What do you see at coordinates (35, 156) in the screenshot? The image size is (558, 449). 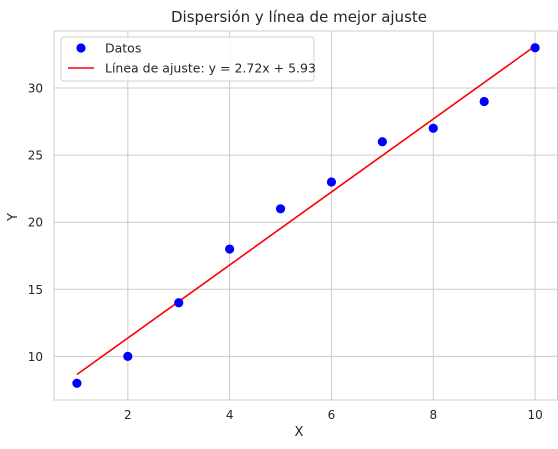 I see `y-tick-label: 25` at bounding box center [35, 156].